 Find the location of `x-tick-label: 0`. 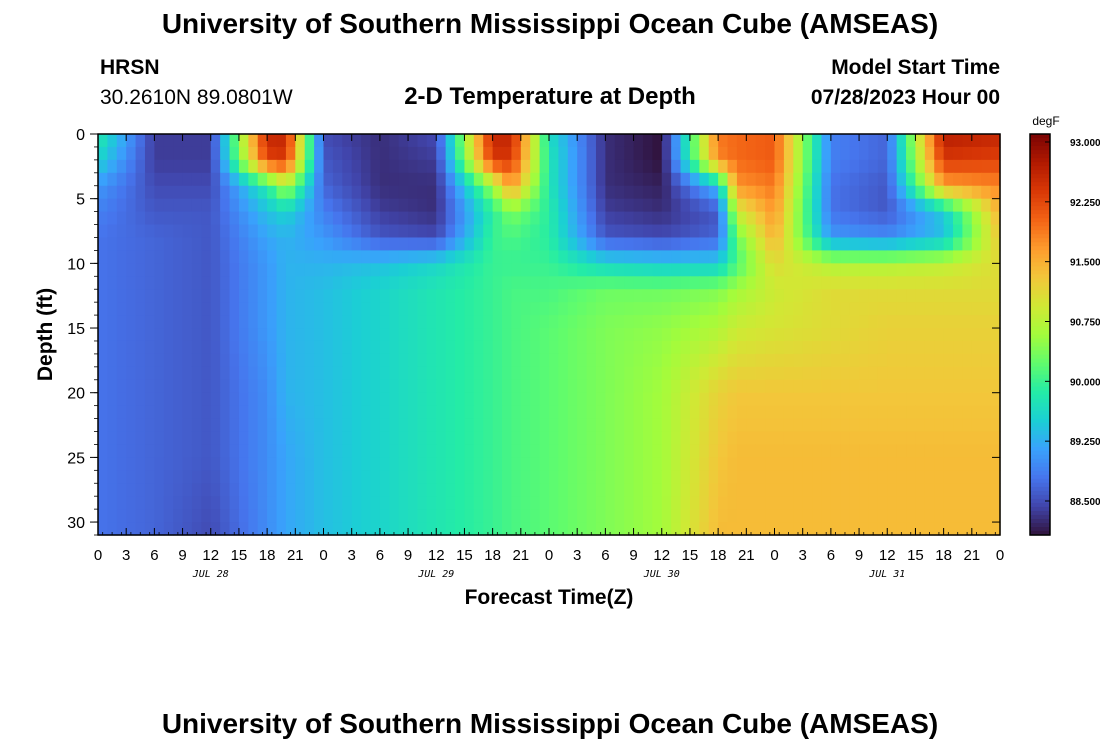

x-tick-label: 0 is located at coordinates (549, 555).